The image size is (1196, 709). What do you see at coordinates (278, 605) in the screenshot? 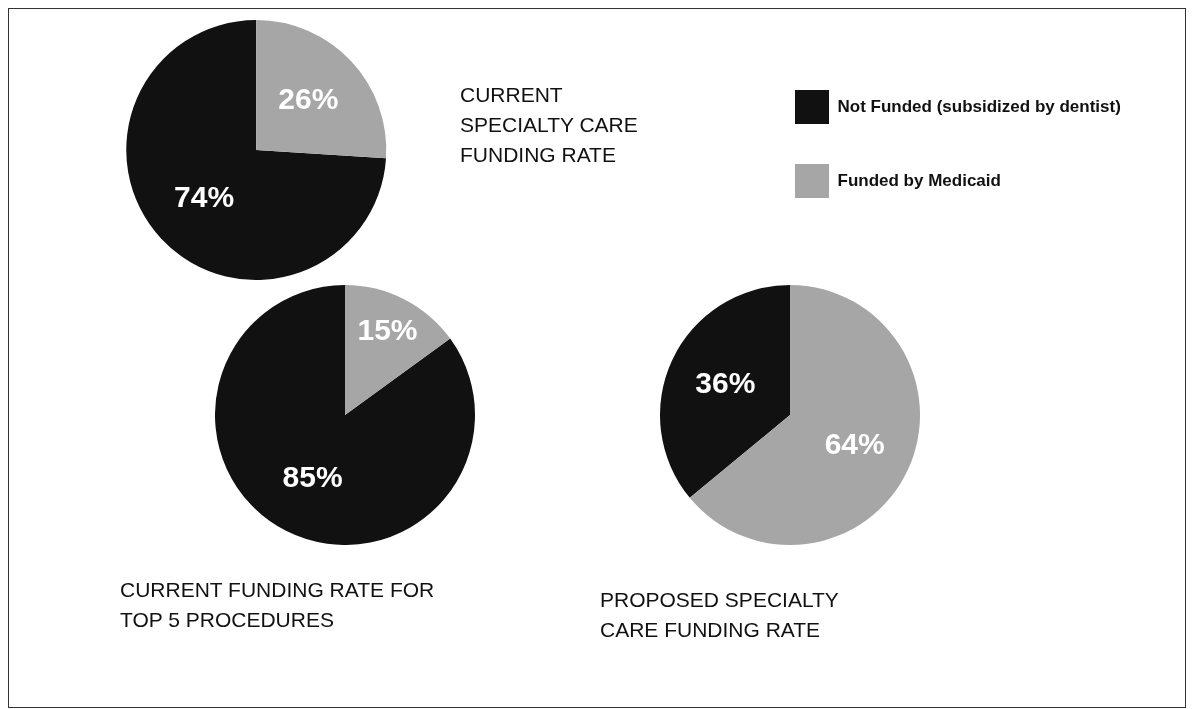
I see `text: CURRENT FUNDING RATE FOR TOP 5 PROCEDURES` at bounding box center [278, 605].